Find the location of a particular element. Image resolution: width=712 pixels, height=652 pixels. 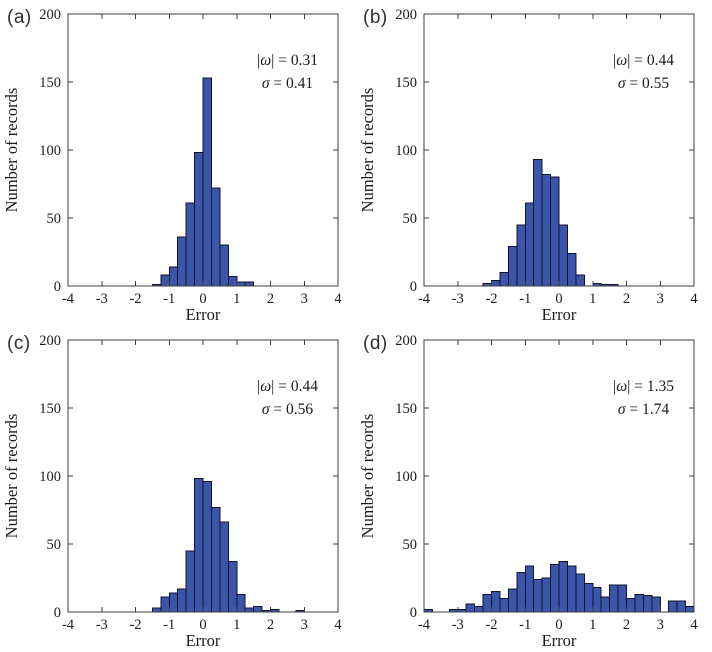

sigma-value: 0.55 is located at coordinates (656, 83).